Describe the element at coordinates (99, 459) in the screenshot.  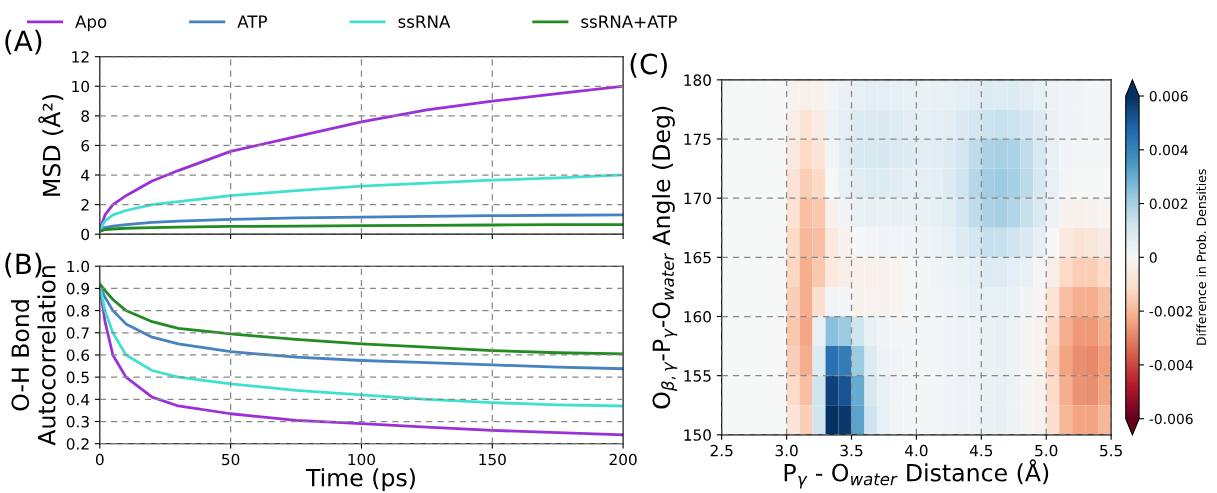
I see `x-tick-label: 0` at that location.